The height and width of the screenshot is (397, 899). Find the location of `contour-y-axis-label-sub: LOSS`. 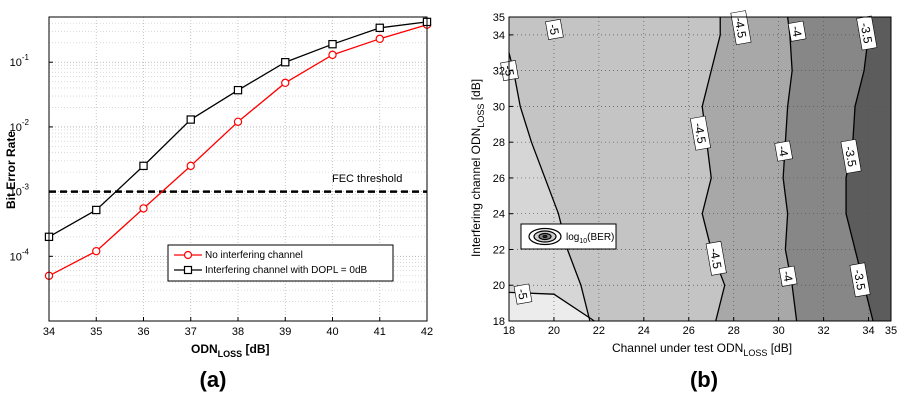

contour-y-axis-label-sub: LOSS is located at coordinates (481, 116).